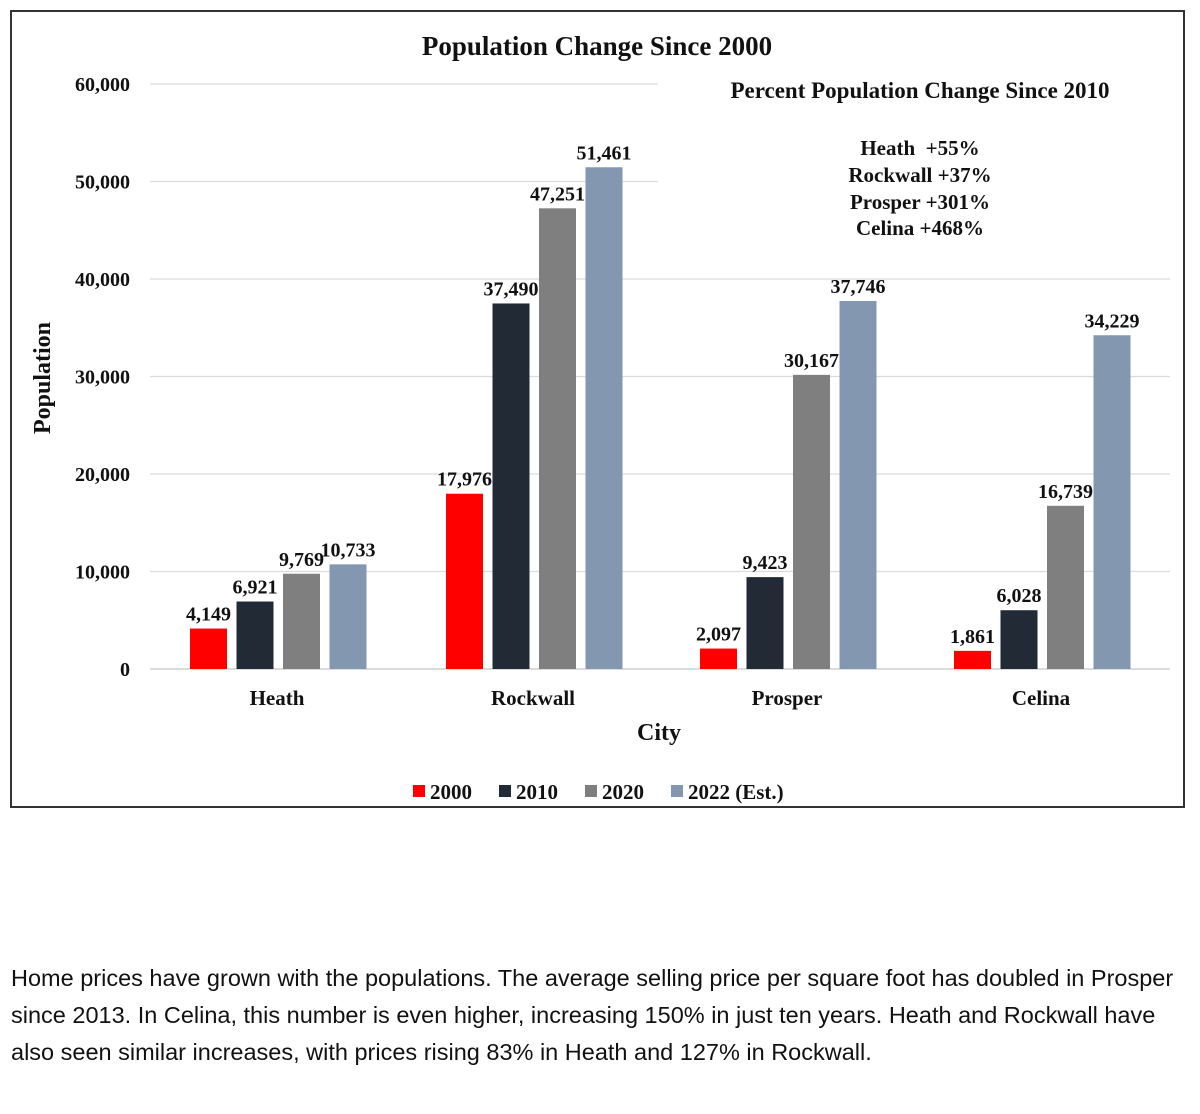 The width and height of the screenshot is (1200, 1114). I want to click on bar-heath-2020, so click(301, 621).